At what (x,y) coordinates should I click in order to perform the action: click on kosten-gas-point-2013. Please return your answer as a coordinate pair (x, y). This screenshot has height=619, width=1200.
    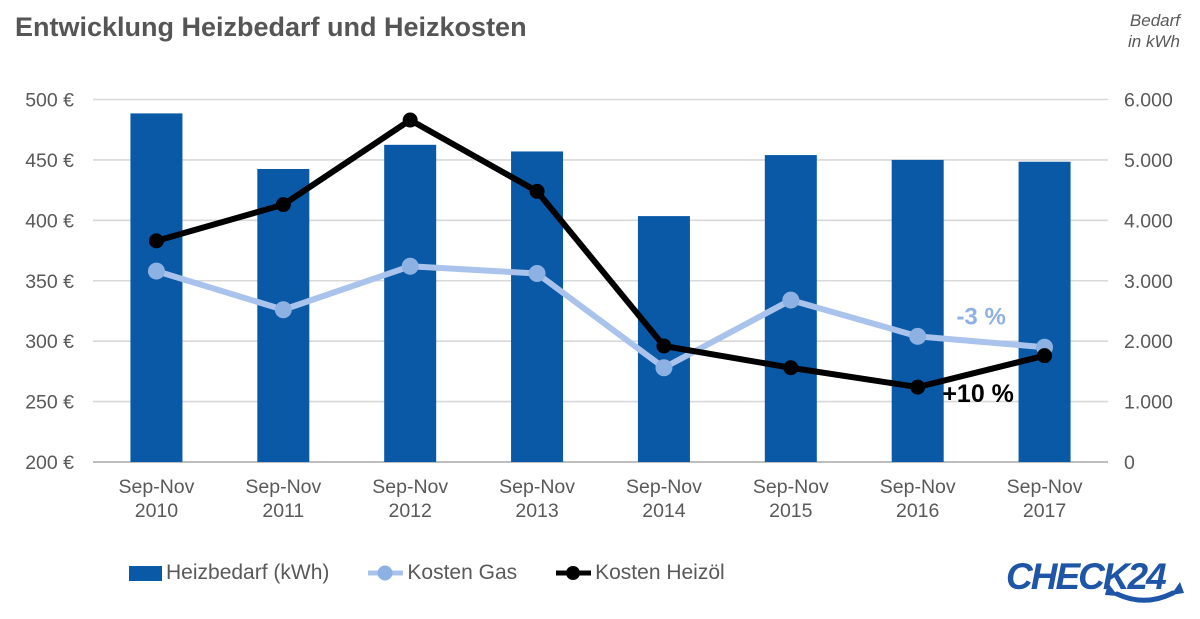
    Looking at the image, I should click on (537, 273).